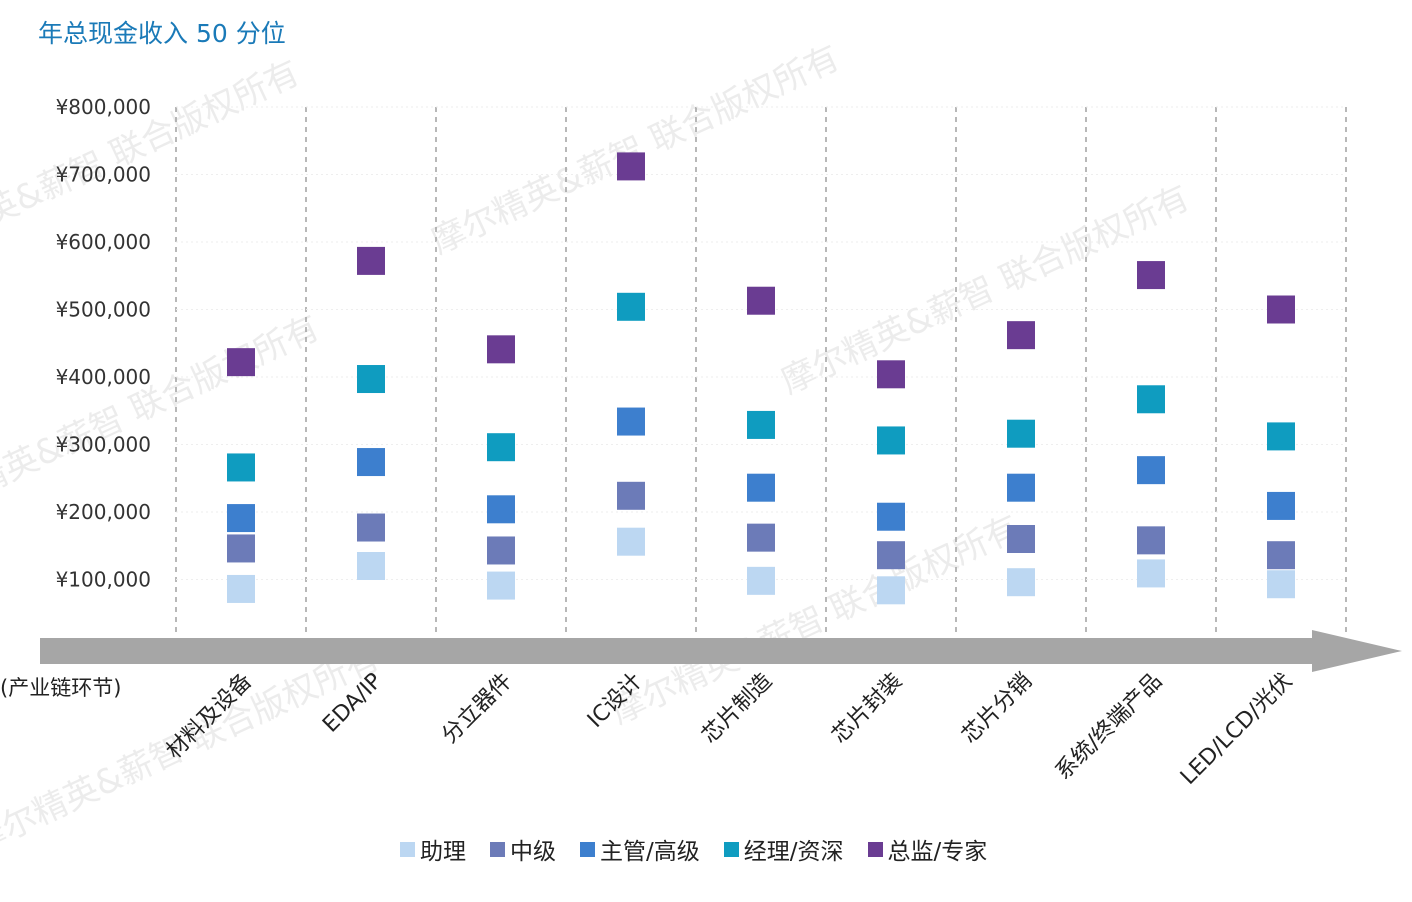 The width and height of the screenshot is (1412, 902). I want to click on chart-title: 年总现金收入 50 分位, so click(162, 33).